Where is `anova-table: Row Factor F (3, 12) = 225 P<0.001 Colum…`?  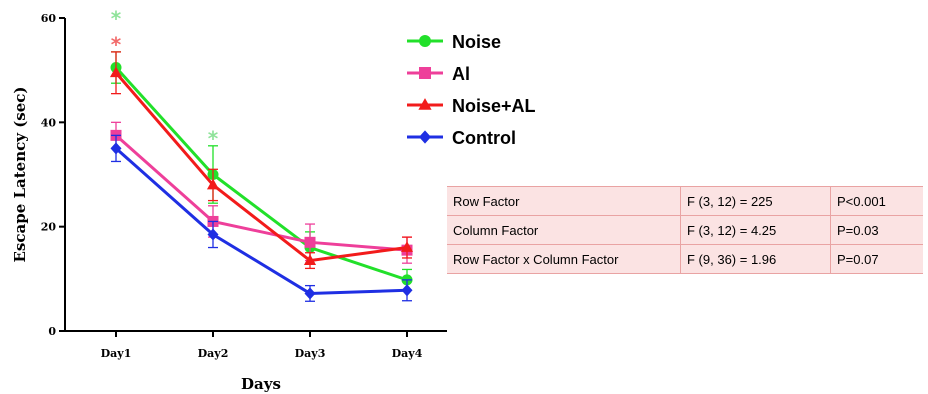
anova-table: Row Factor F (3, 12) = 225 P<0.001 Colum… is located at coordinates (685, 230).